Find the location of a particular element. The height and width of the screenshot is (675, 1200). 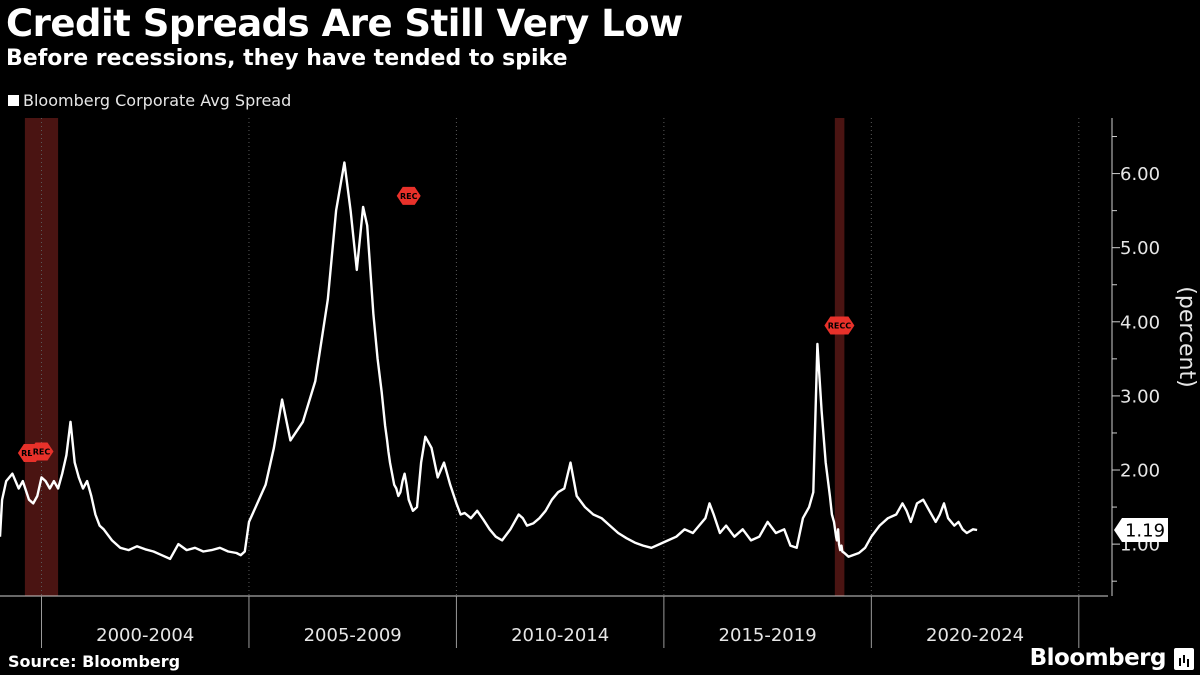

x-period-label: 2020-2024 is located at coordinates (975, 635).